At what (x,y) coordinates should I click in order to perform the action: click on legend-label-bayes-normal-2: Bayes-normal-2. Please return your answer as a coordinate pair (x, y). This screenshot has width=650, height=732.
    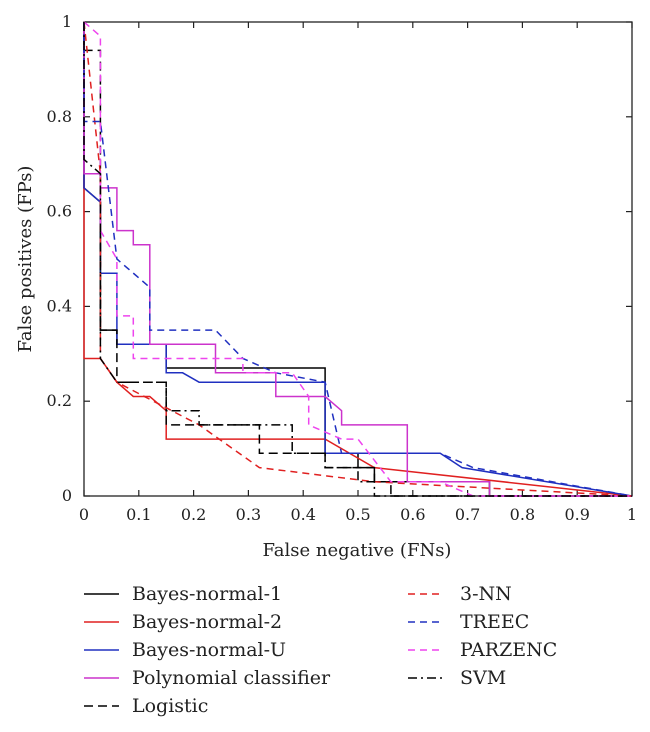
    Looking at the image, I should click on (207, 622).